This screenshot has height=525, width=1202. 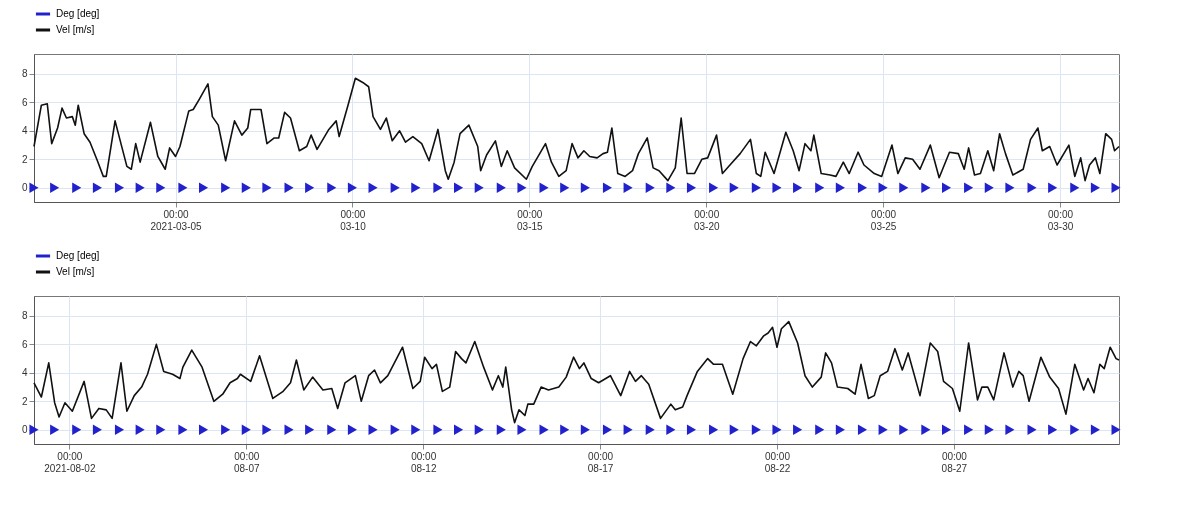 What do you see at coordinates (70, 462) in the screenshot?
I see `x-tick-label: 00:00 2021-08-02` at bounding box center [70, 462].